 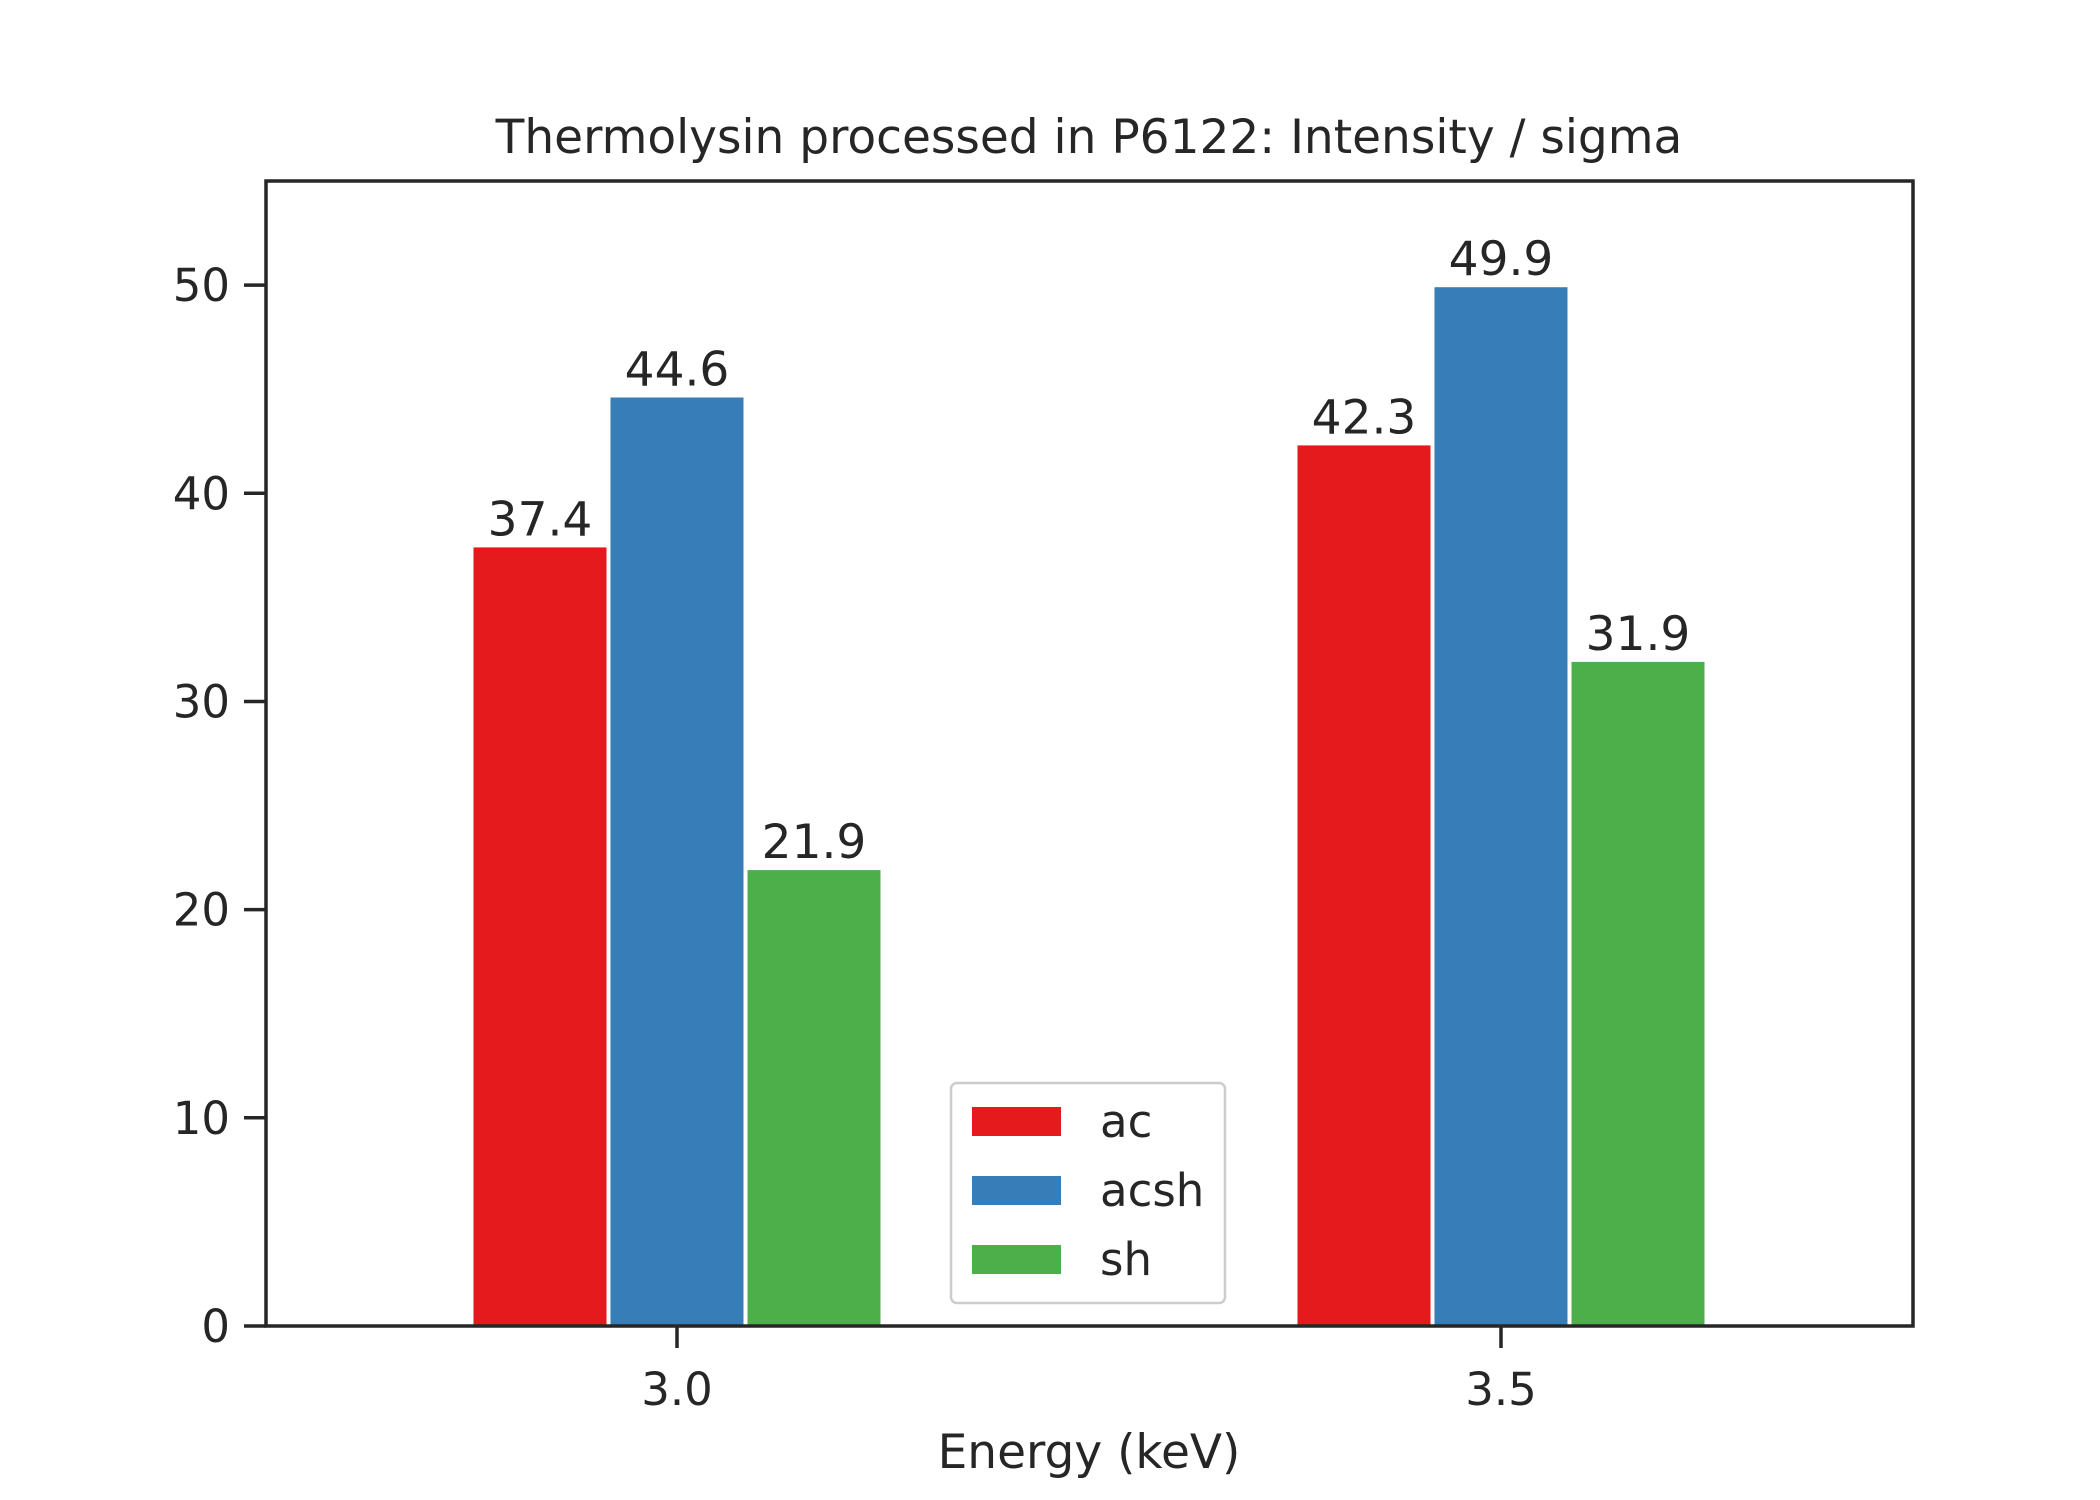 I want to click on bar-sh-3.5, so click(x=1638, y=993).